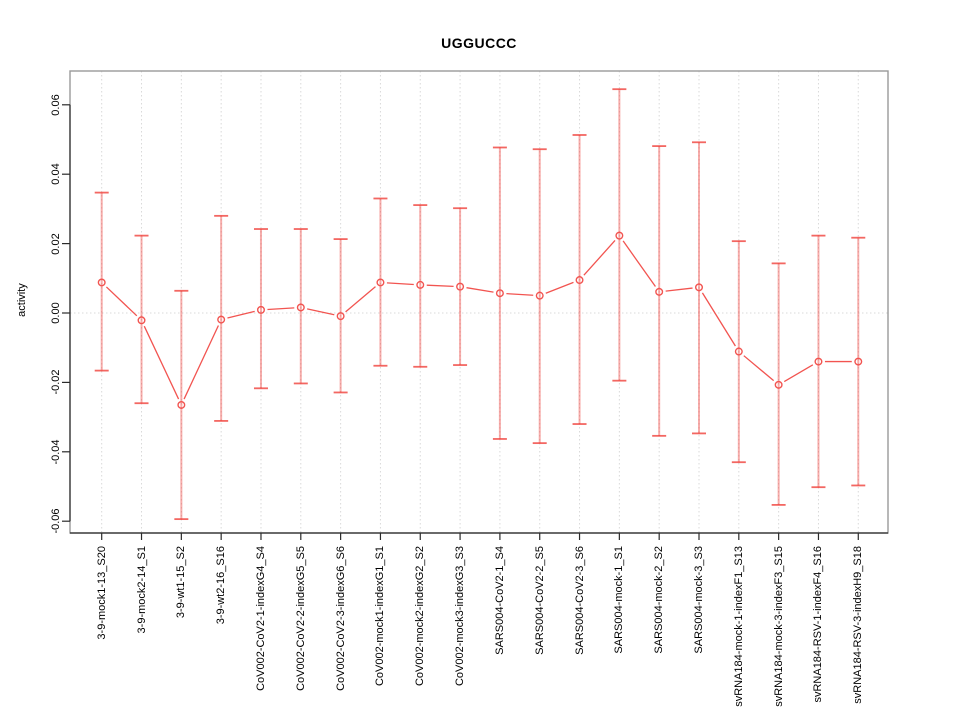  Describe the element at coordinates (340, 618) in the screenshot. I see `x-tick-label: CoV002-CoV2-3-indexG6_S6` at that location.